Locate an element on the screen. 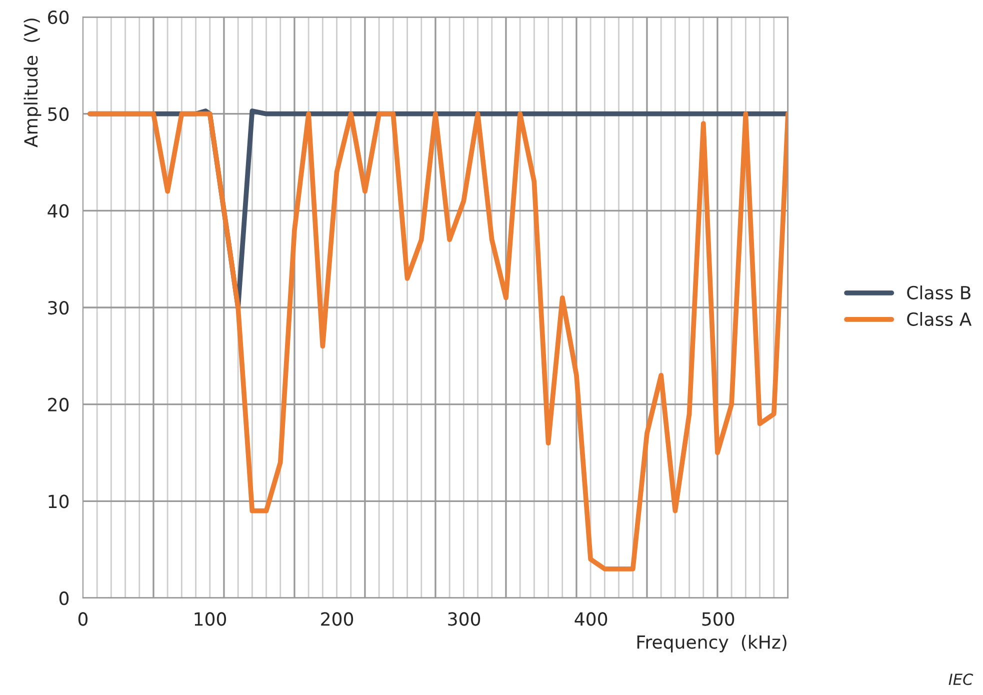 The height and width of the screenshot is (695, 983). y-tick-label: 60 is located at coordinates (58, 17).